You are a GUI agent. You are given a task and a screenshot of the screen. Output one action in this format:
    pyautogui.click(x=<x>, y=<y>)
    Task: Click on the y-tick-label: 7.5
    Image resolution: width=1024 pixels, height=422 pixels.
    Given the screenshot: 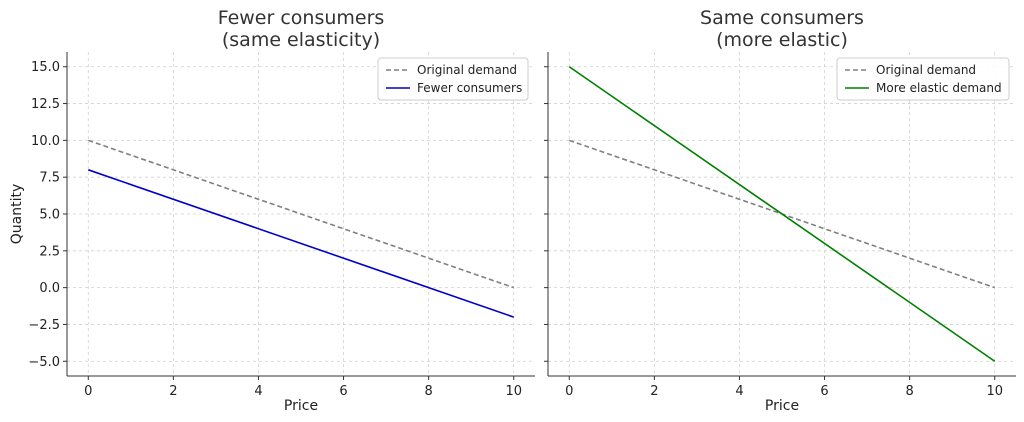 What is the action you would take?
    pyautogui.click(x=49, y=178)
    